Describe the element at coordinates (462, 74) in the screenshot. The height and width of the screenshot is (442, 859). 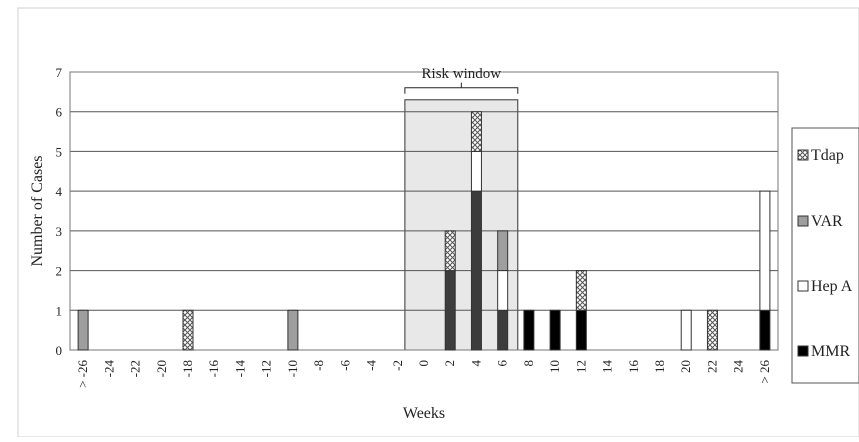
I see `risk-window-label: Risk window` at that location.